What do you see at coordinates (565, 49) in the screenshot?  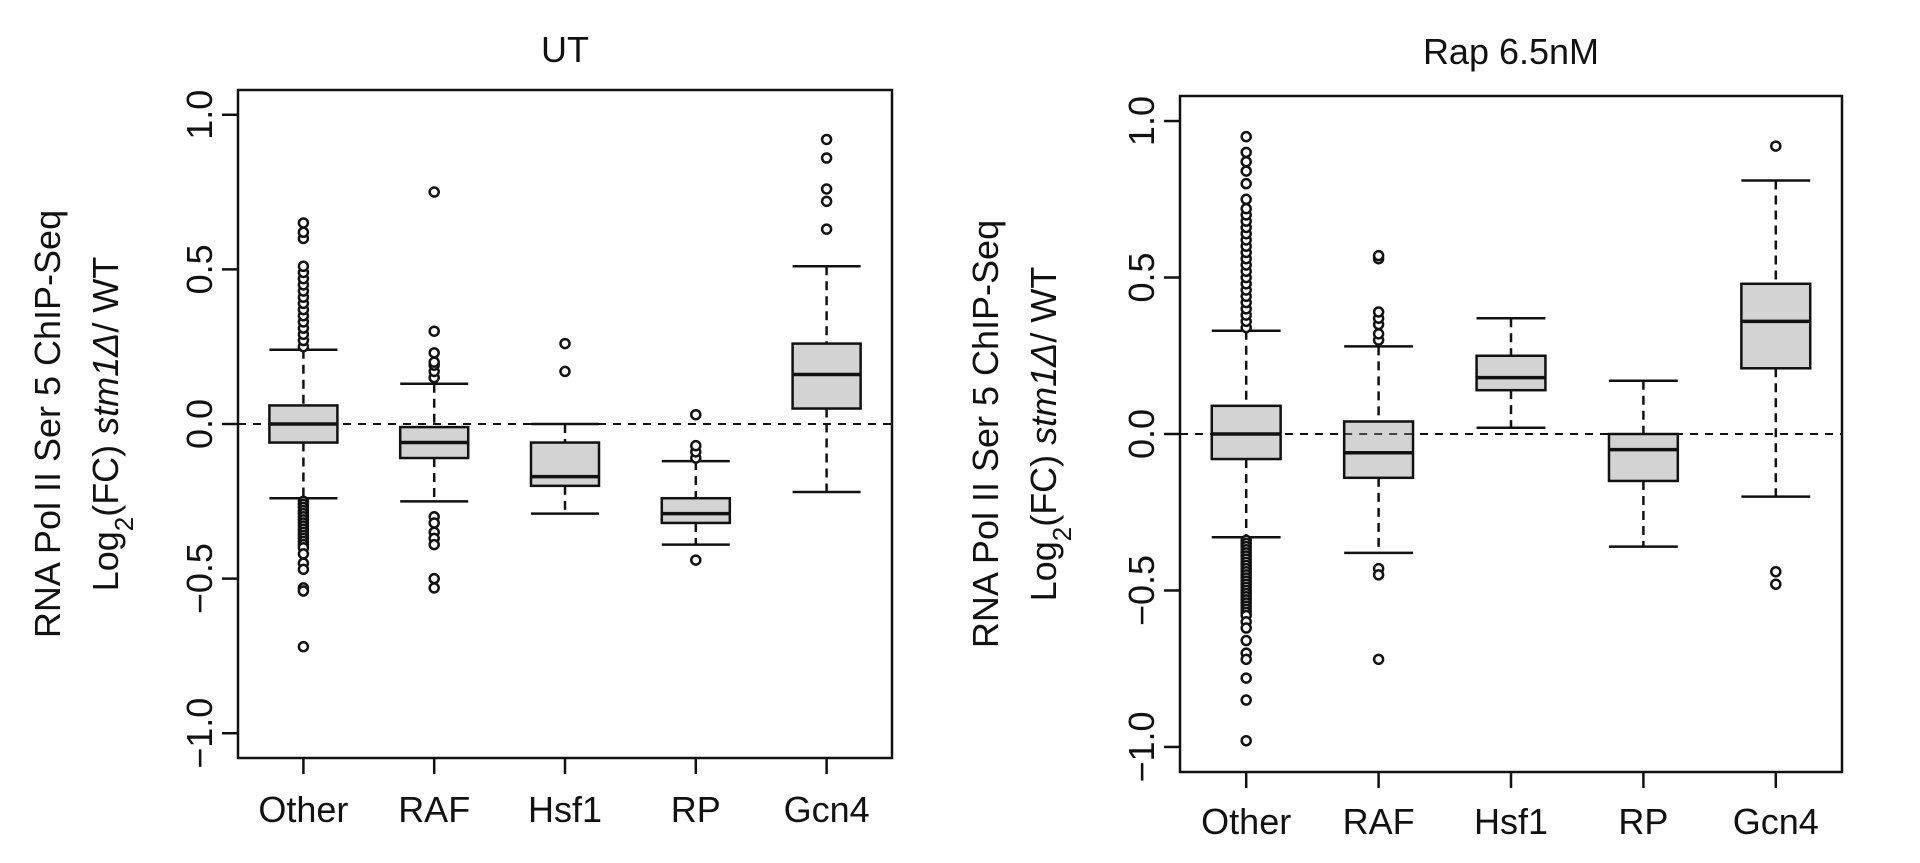 I see `chart-title: UT` at bounding box center [565, 49].